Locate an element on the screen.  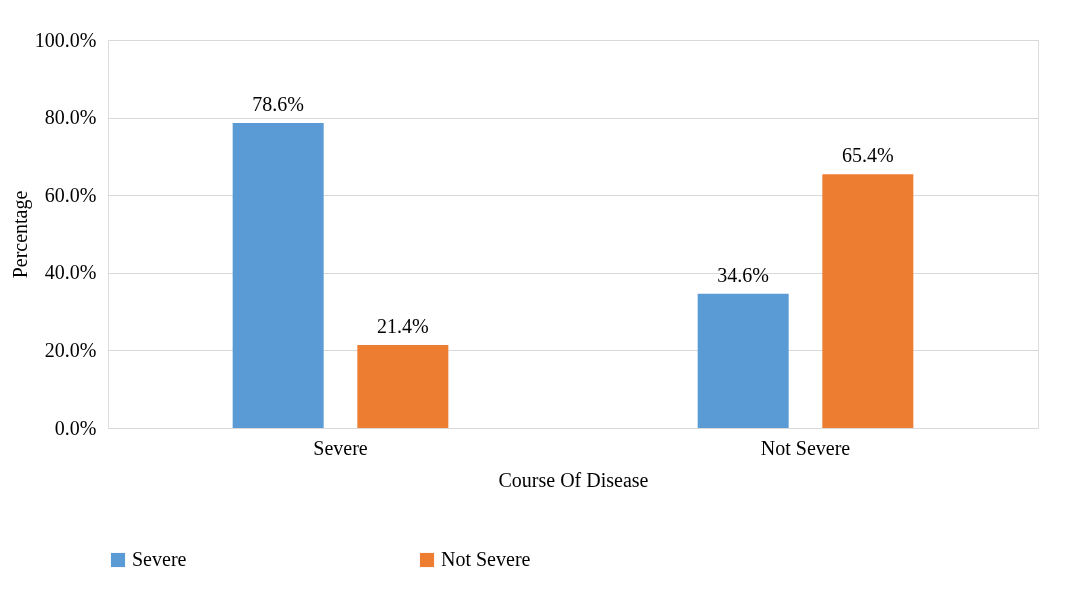
y-tick-label: 100.0% is located at coordinates (65, 39).